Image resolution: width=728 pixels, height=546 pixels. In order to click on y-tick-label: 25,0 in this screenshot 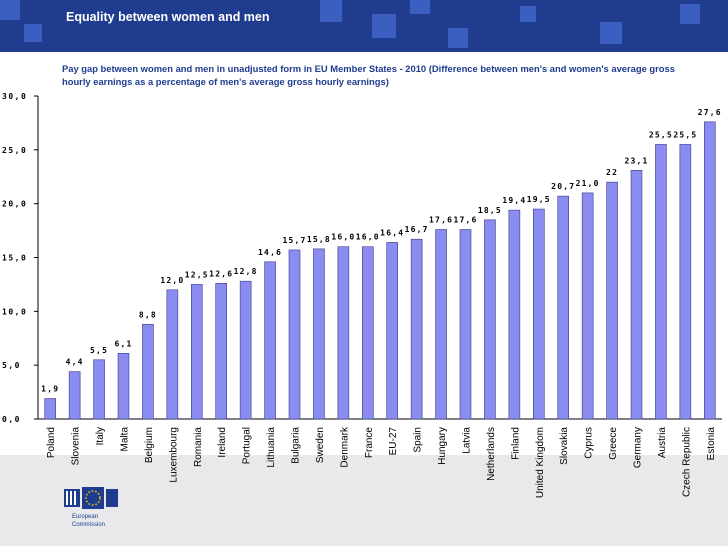, I will do `click(14, 150)`.